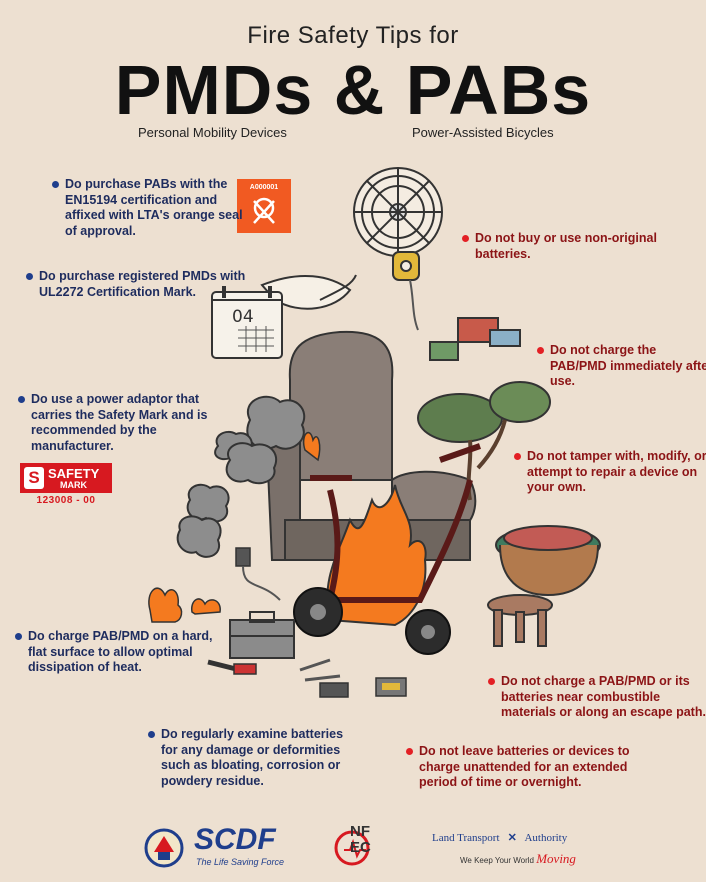  I want to click on lta-seal-code: A000001, so click(264, 187).